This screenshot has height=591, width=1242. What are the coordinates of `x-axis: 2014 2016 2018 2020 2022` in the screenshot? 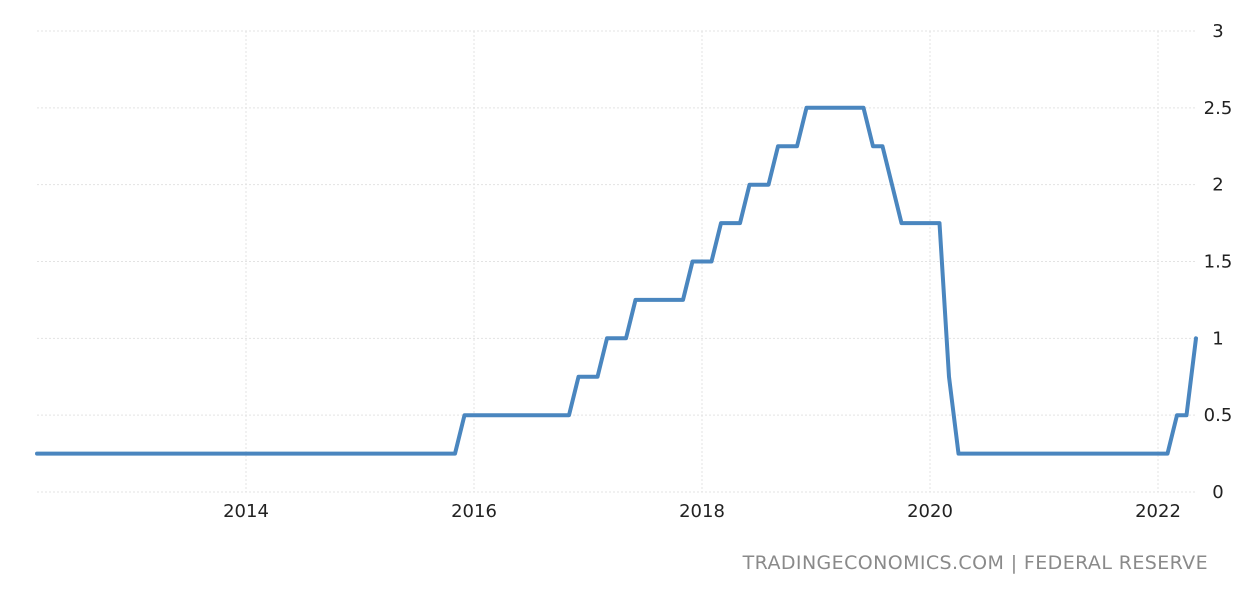 It's located at (702, 511).